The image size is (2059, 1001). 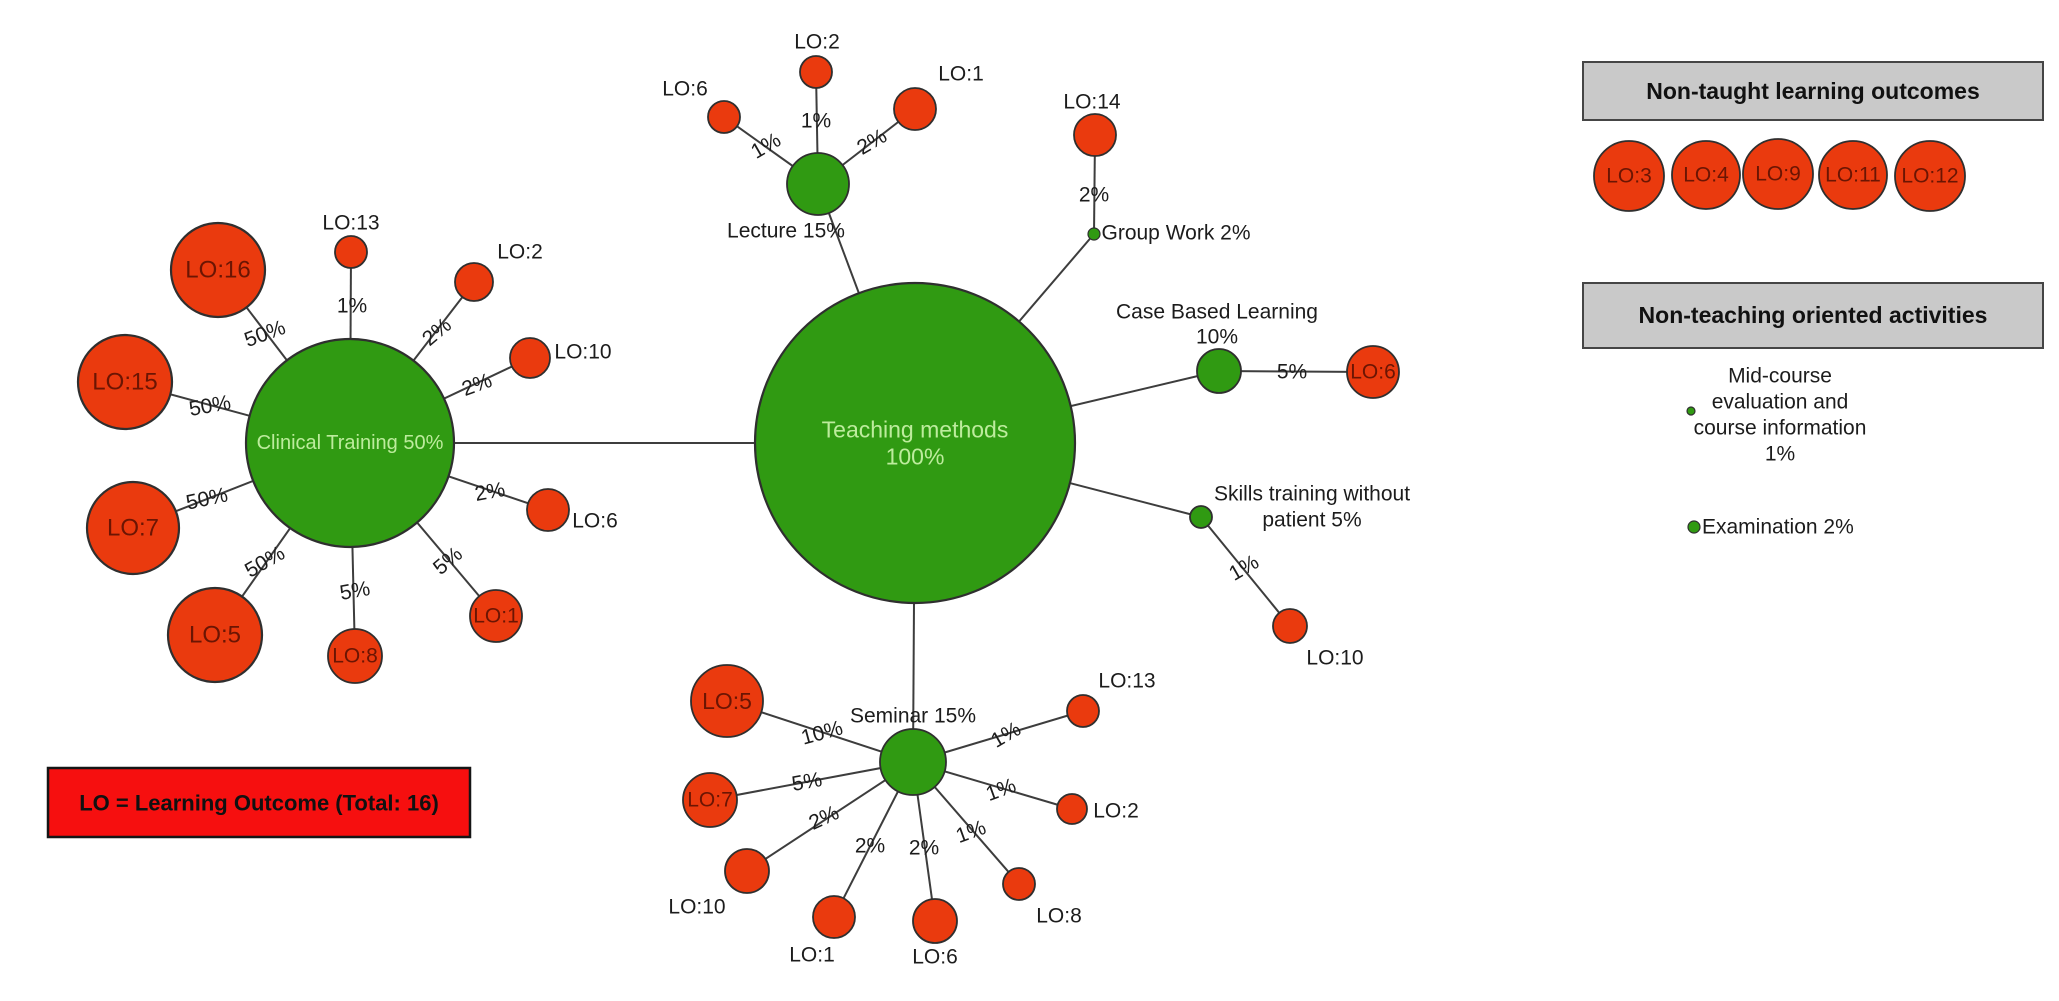 What do you see at coordinates (1778, 527) in the screenshot?
I see `label-examination-label: Examination 2%` at bounding box center [1778, 527].